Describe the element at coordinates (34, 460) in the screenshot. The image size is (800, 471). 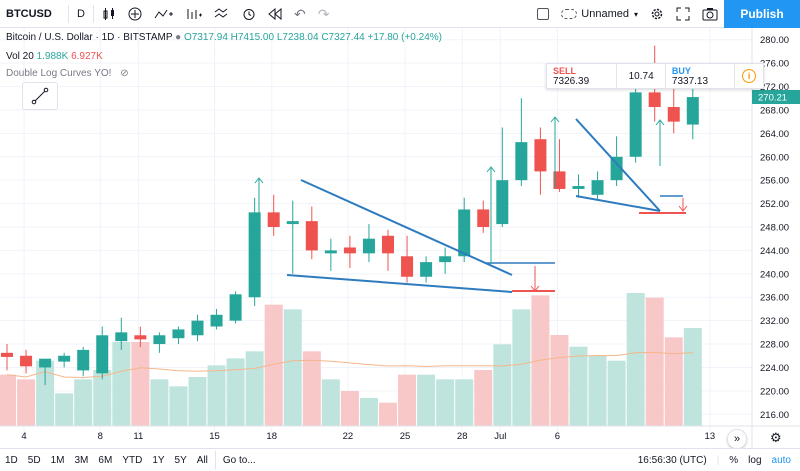
I see `range-5d: 5D` at that location.